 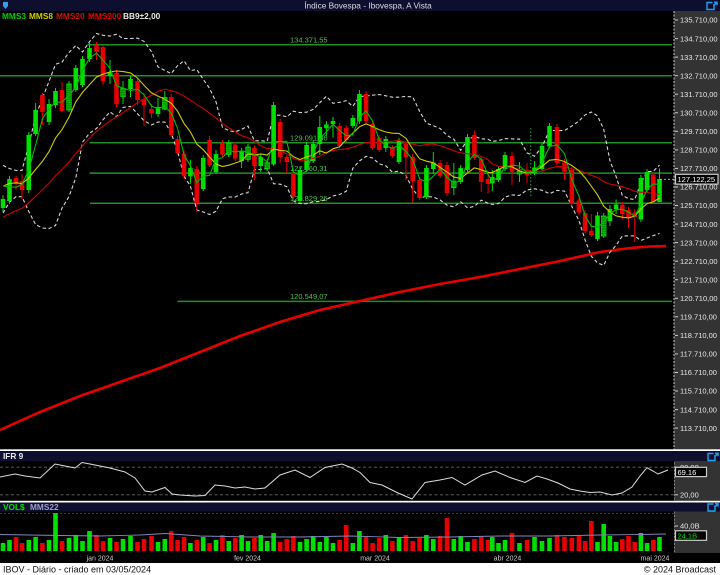 I want to click on svg-text: 120.710,00, so click(x=699, y=298).